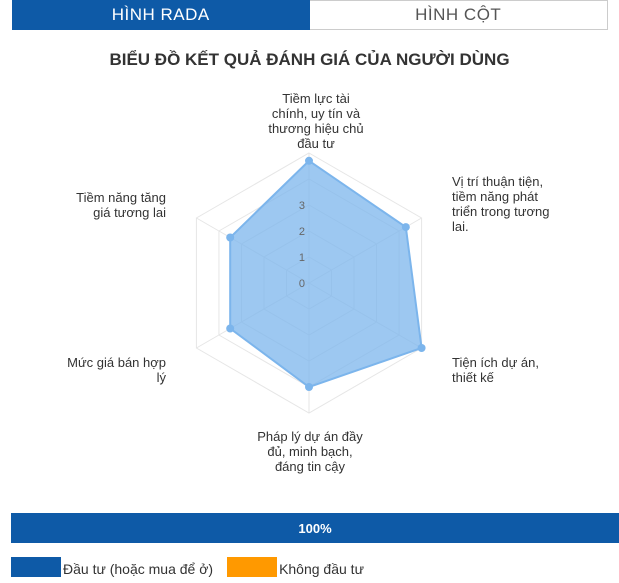 Image resolution: width=619 pixels, height=583 pixels. What do you see at coordinates (302, 284) in the screenshot?
I see `radar-tick-label: 0` at bounding box center [302, 284].